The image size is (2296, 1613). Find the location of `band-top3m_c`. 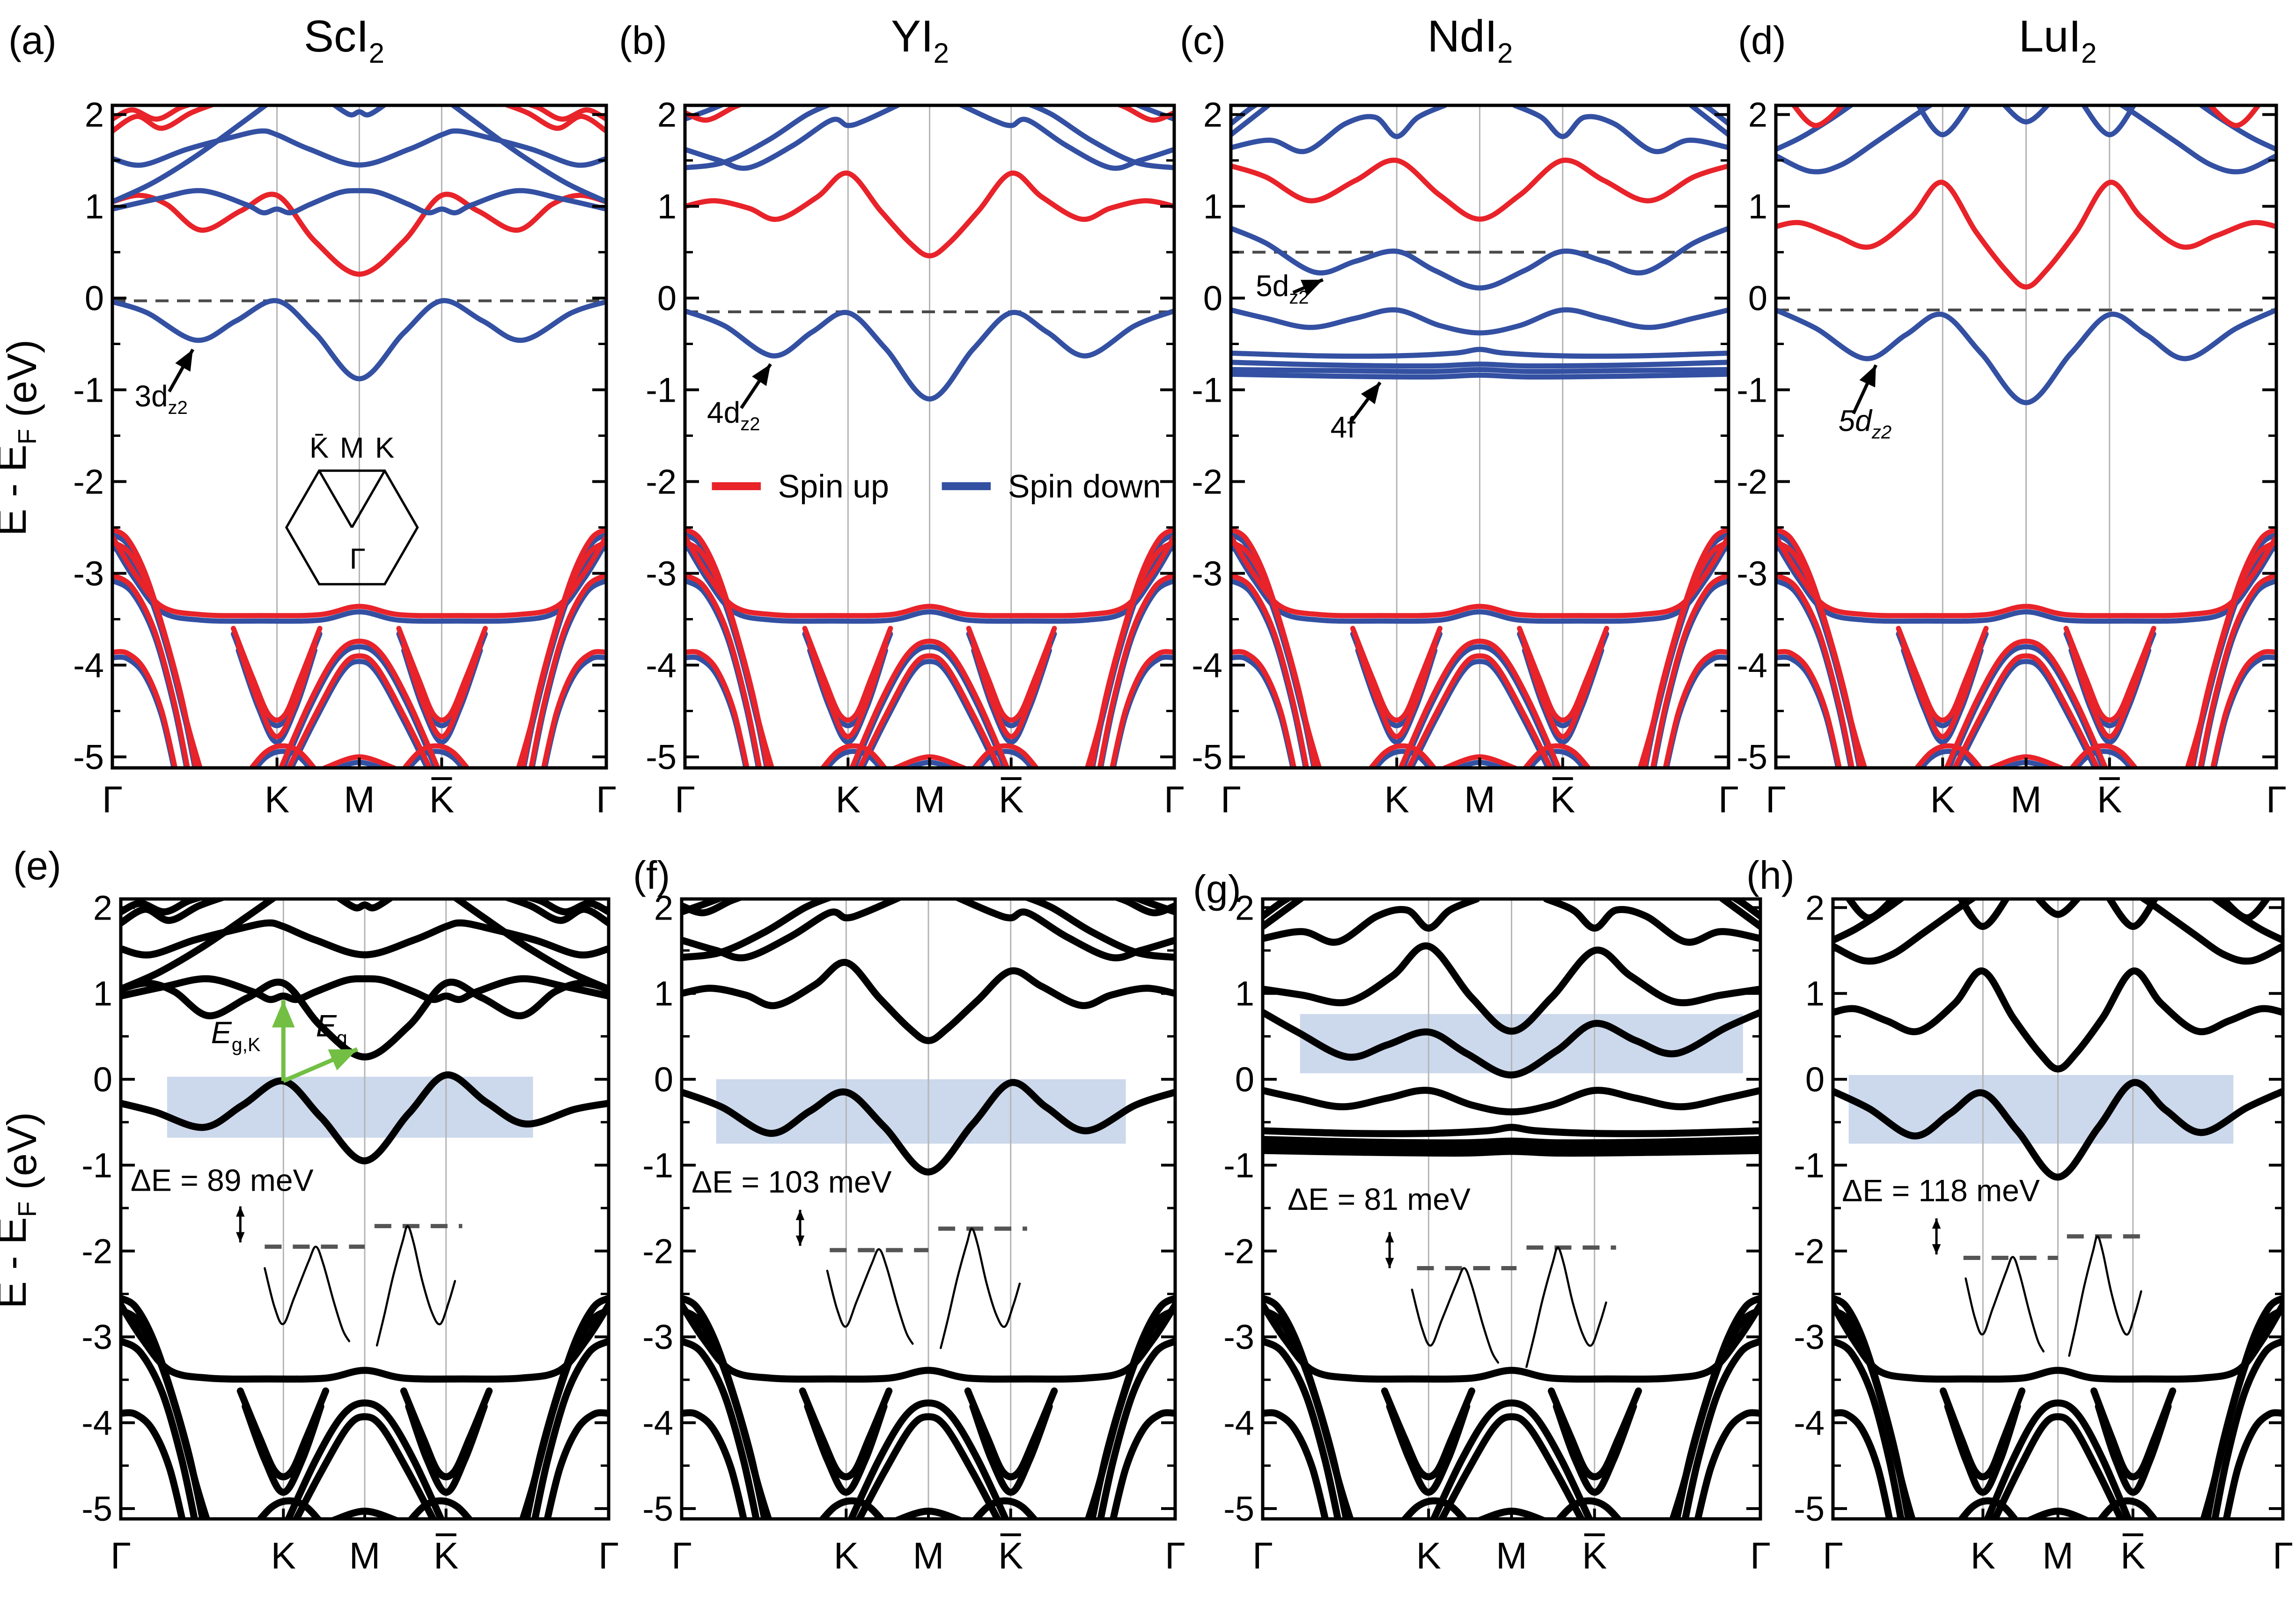

band-top3m_c is located at coordinates (1714, 116).